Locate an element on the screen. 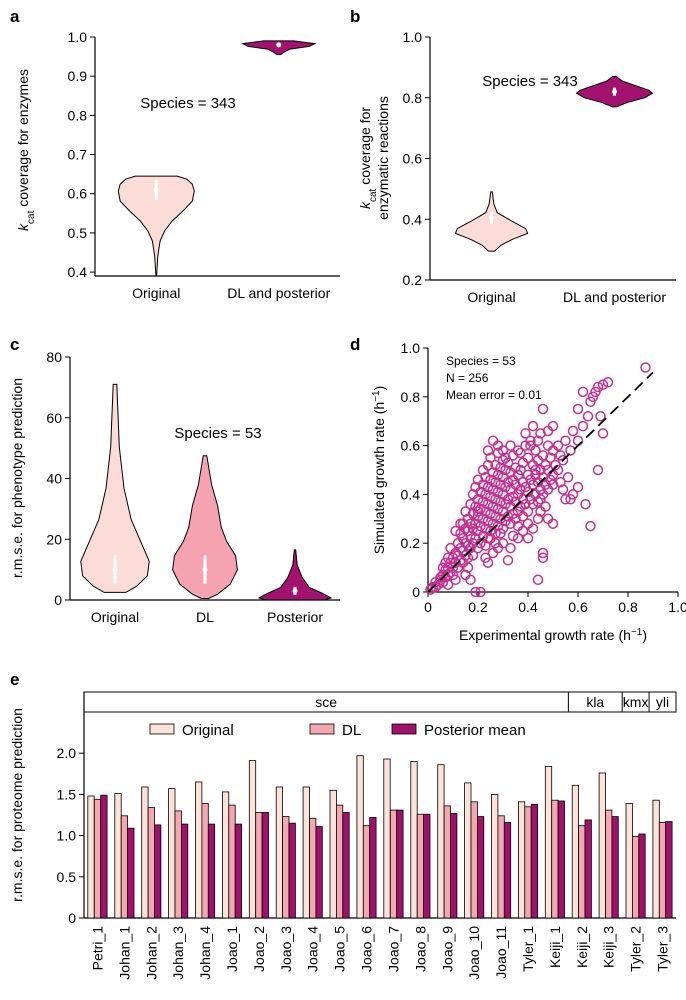  species-annotation: Species = 343 is located at coordinates (188, 103).